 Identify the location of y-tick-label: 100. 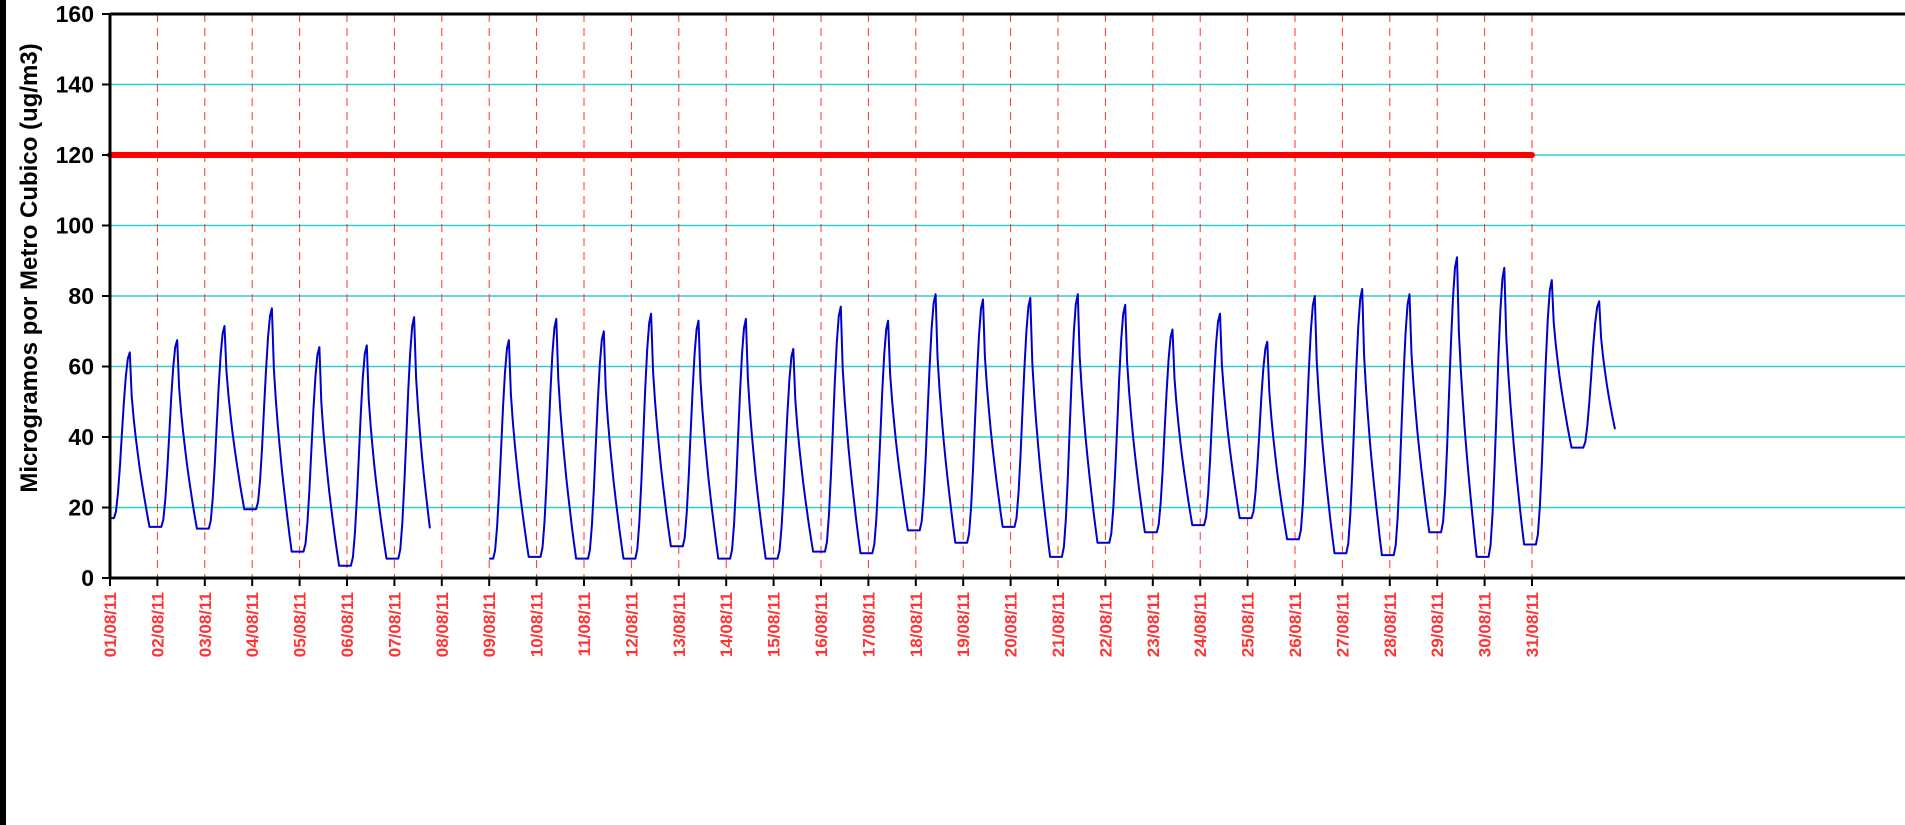
(75, 226).